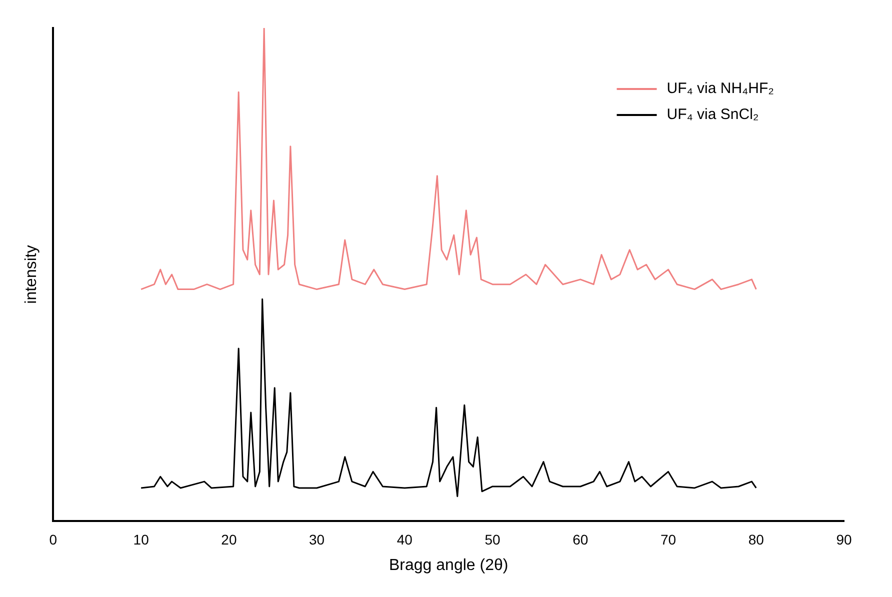 The height and width of the screenshot is (597, 892). What do you see at coordinates (712, 115) in the screenshot?
I see `legend-label: UF₄ via SnCl₂` at bounding box center [712, 115].